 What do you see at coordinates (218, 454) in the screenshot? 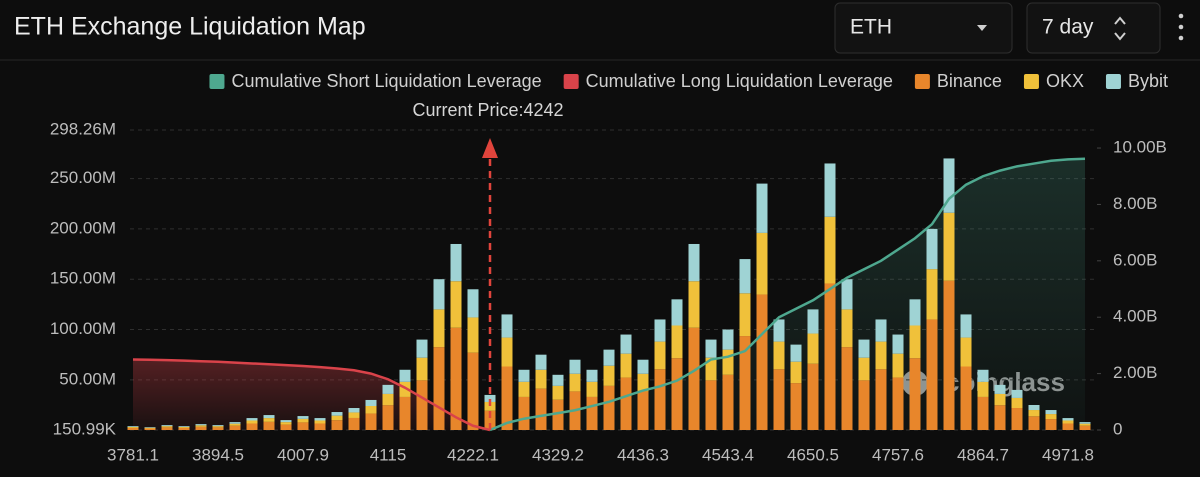
I see `x-tick-label: 3894.5` at bounding box center [218, 454].